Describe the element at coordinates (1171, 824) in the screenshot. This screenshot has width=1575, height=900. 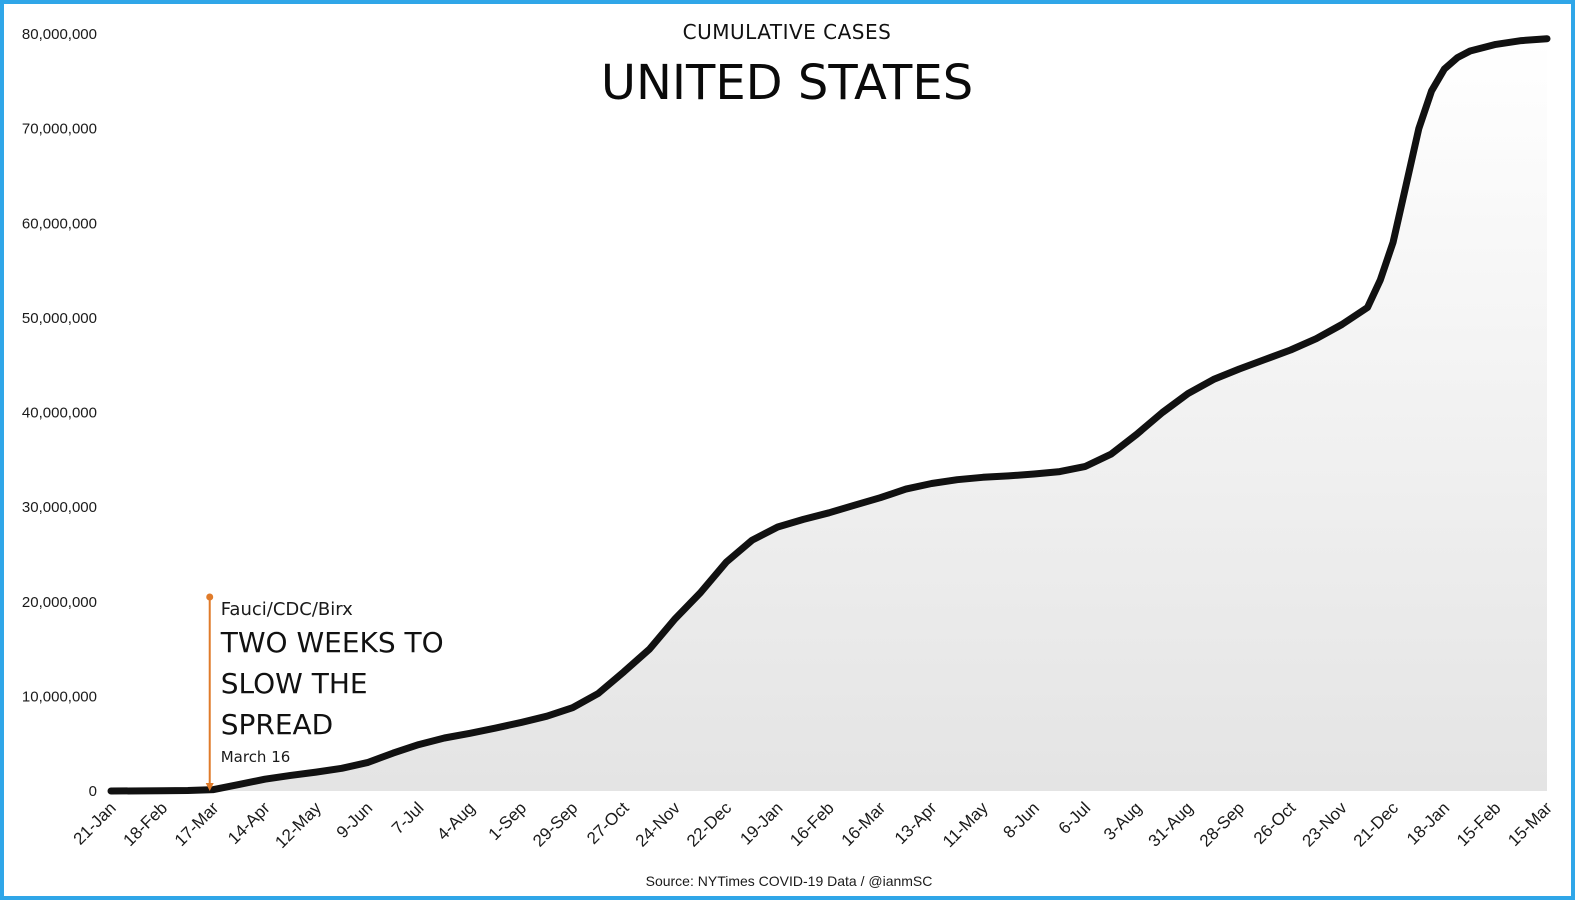
I see `x-tick-label: 31-Aug` at that location.